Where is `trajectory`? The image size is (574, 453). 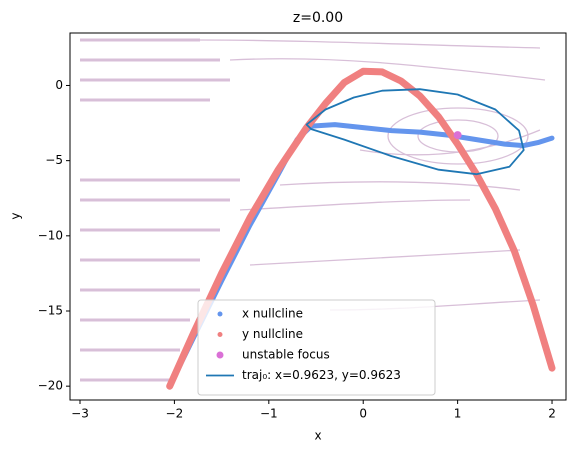 trajectory is located at coordinates (415, 132).